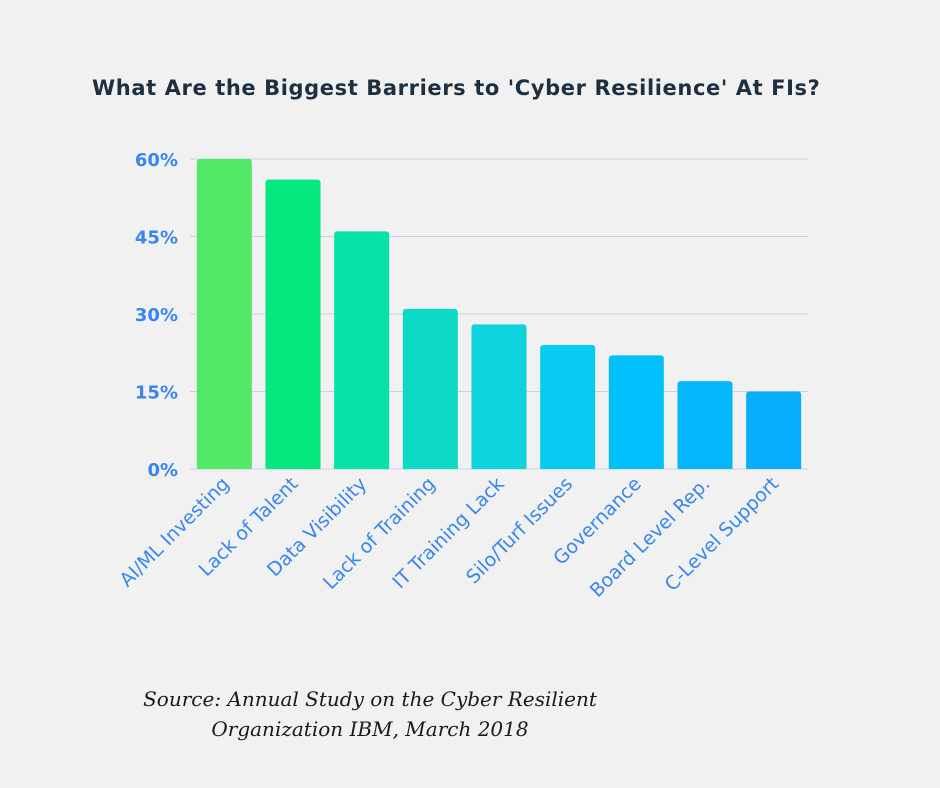  I want to click on x-tick-label: C-Level Support, so click(722, 534).